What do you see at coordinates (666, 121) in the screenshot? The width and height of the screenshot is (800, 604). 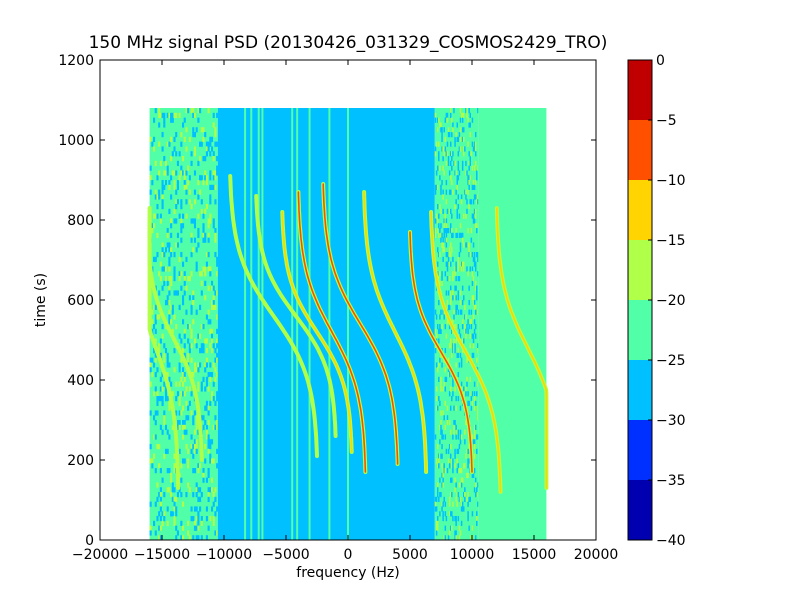 I see `colorbar-tick-label: −5` at bounding box center [666, 121].